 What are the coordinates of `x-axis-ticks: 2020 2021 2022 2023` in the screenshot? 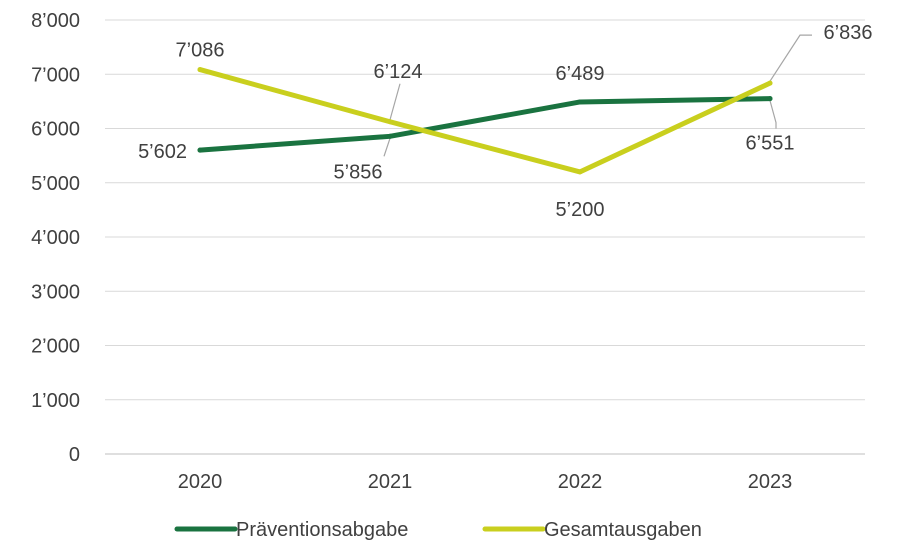 It's located at (485, 482).